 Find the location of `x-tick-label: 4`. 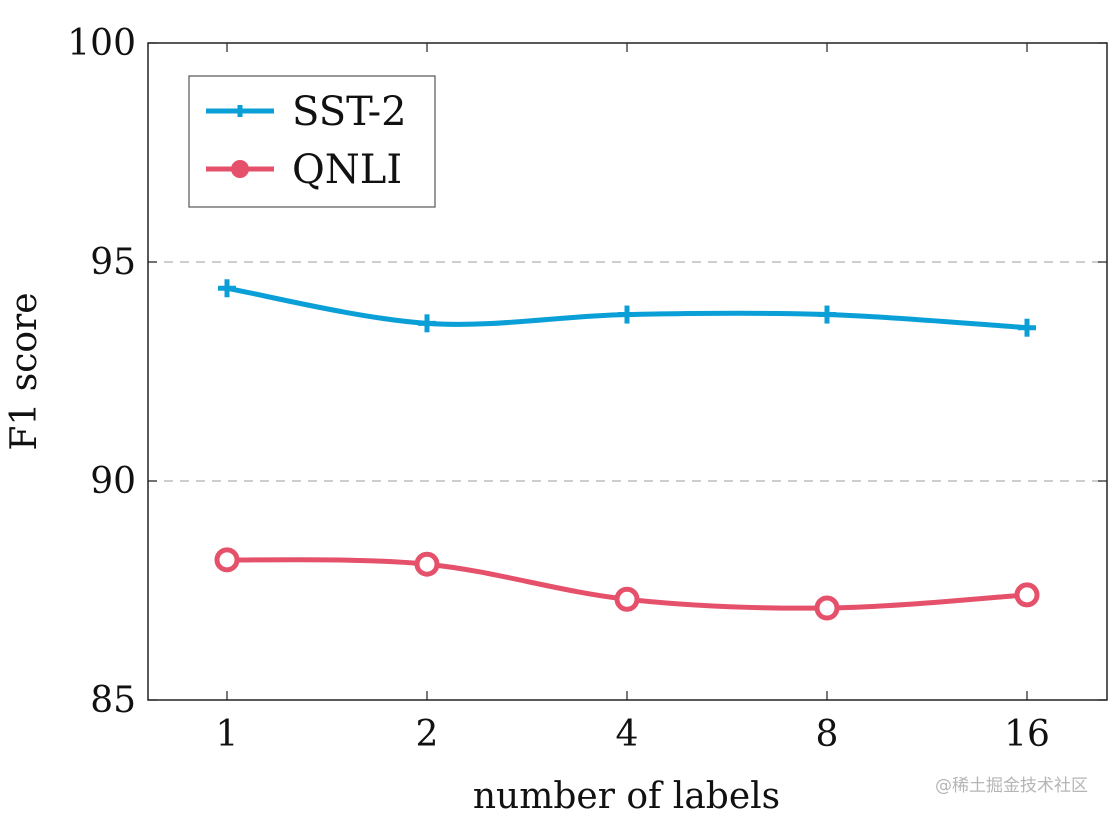

x-tick-label: 4 is located at coordinates (627, 734).